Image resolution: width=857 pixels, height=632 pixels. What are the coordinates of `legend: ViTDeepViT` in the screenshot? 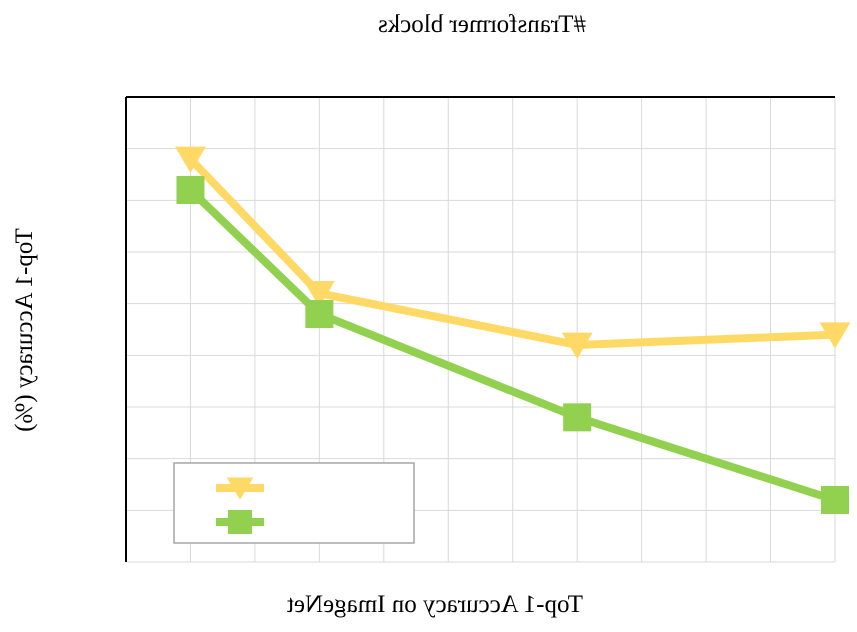 It's located at (294, 503).